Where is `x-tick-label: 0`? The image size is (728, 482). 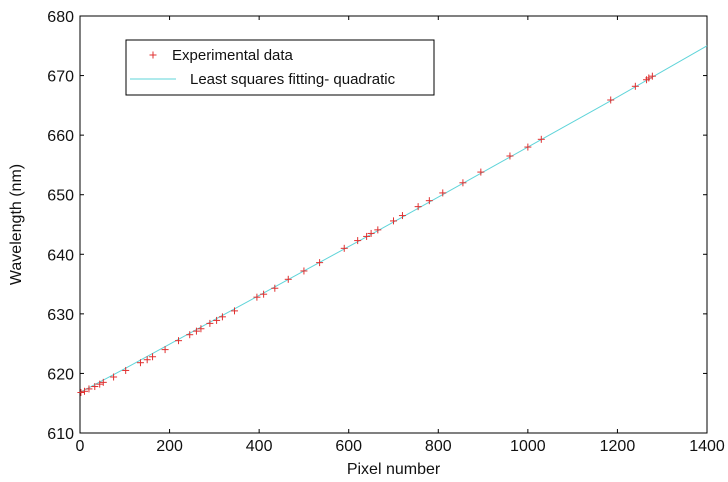 x-tick-label: 0 is located at coordinates (80, 446).